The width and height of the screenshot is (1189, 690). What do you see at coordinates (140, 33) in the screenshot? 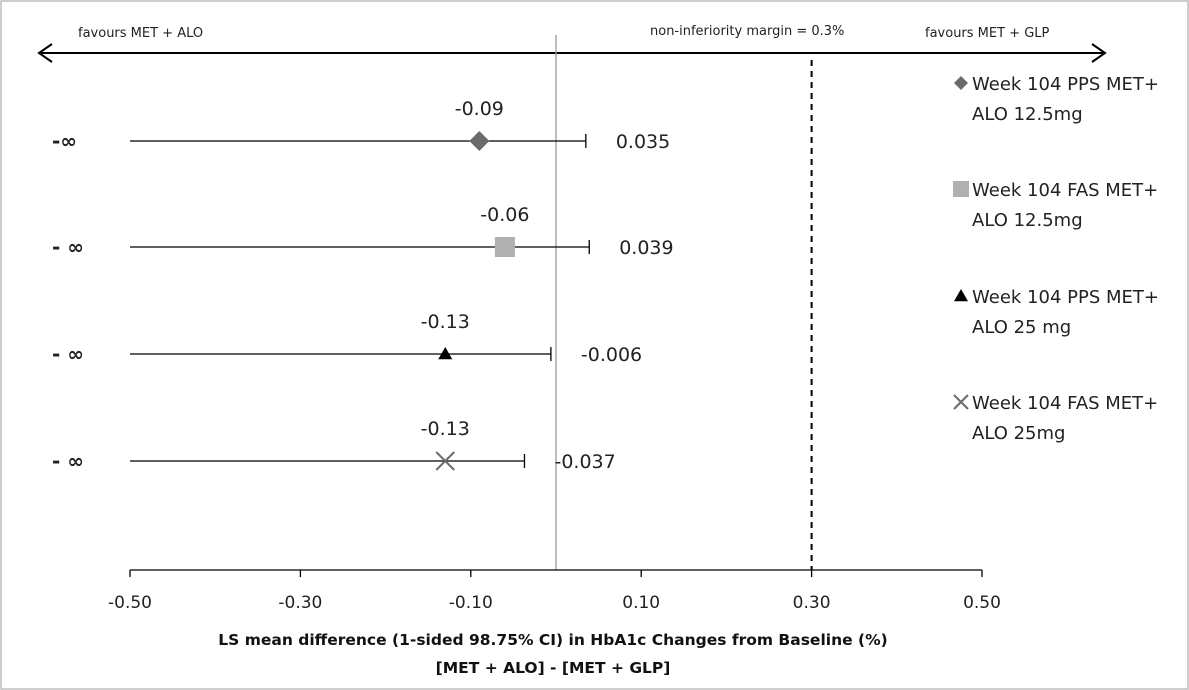
I see `direction-left-label: favours MET + ALO` at bounding box center [140, 33].